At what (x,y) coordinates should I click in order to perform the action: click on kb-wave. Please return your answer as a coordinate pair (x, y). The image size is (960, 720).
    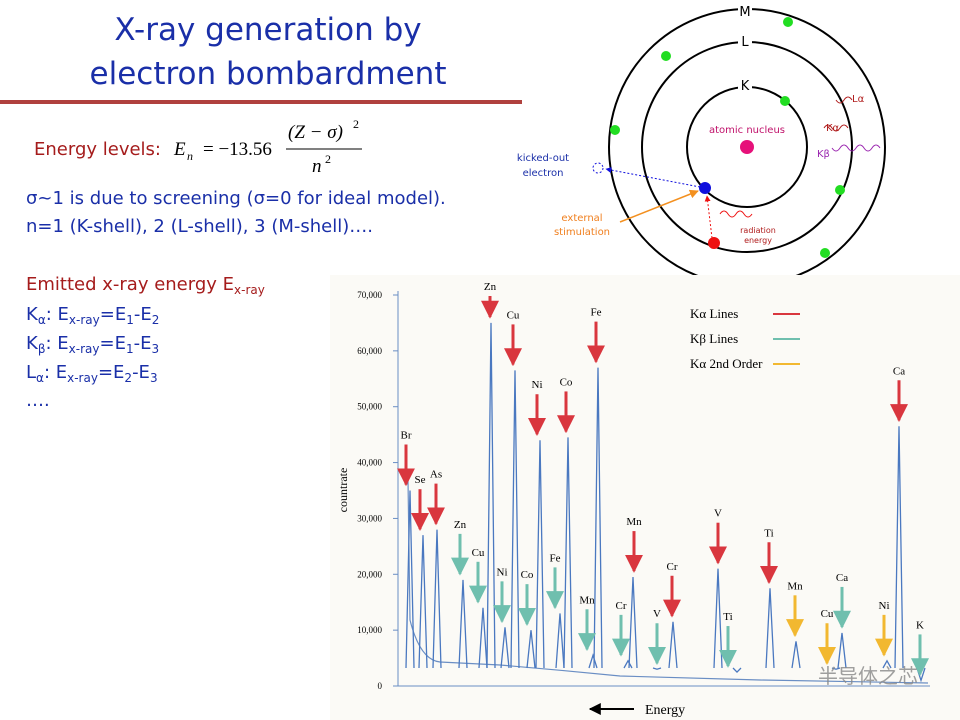
    Looking at the image, I should click on (856, 148).